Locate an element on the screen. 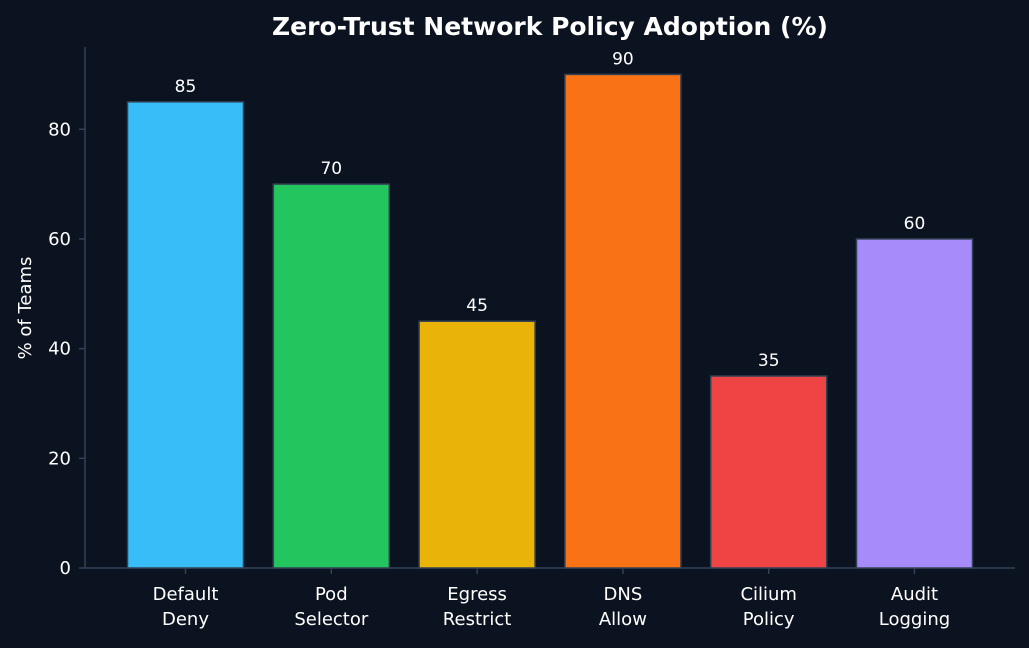  x-tick-label: DNS Allow is located at coordinates (623, 607).